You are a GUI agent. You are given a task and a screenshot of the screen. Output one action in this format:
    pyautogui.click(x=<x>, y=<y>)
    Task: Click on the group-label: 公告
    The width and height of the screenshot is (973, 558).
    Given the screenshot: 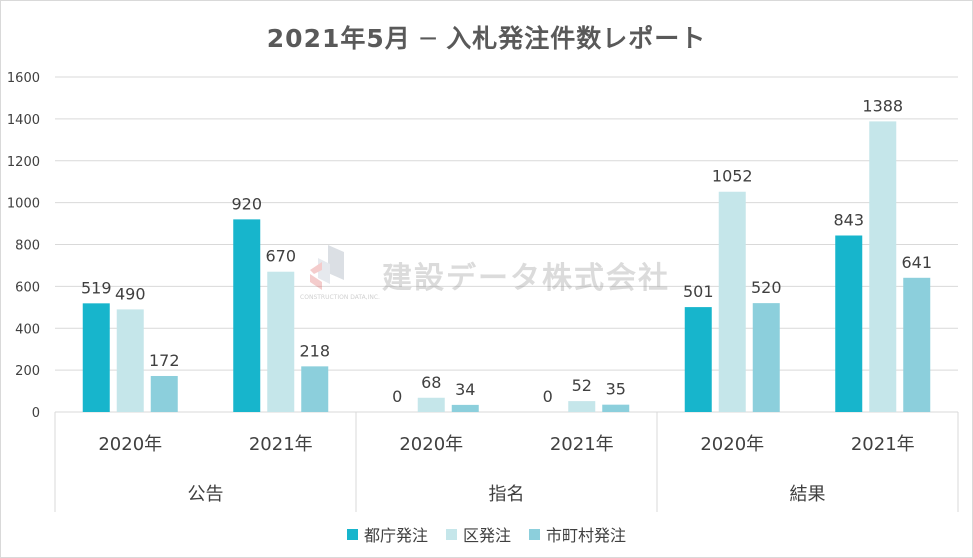 What is the action you would take?
    pyautogui.click(x=206, y=494)
    